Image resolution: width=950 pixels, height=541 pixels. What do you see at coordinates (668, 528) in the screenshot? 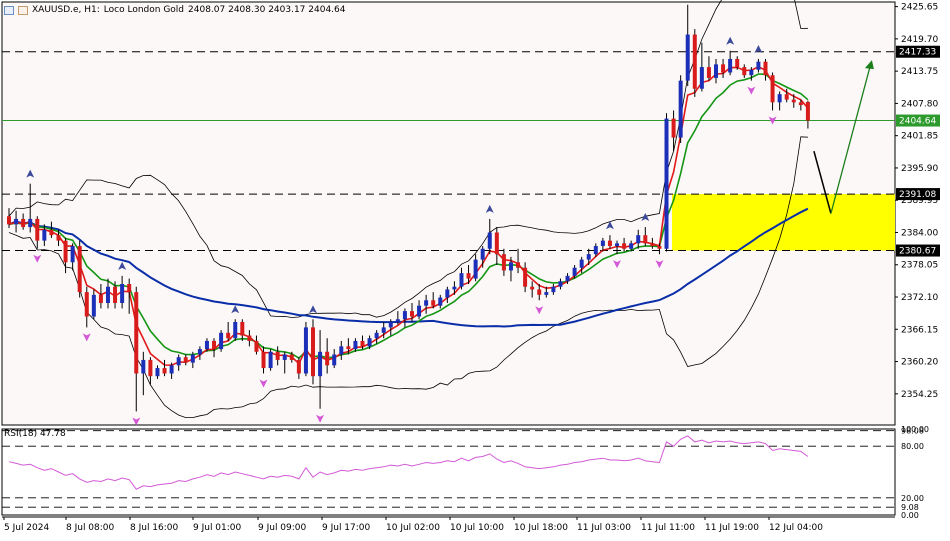
I see `x-tick-label: 11 Jul 11:00` at bounding box center [668, 528].